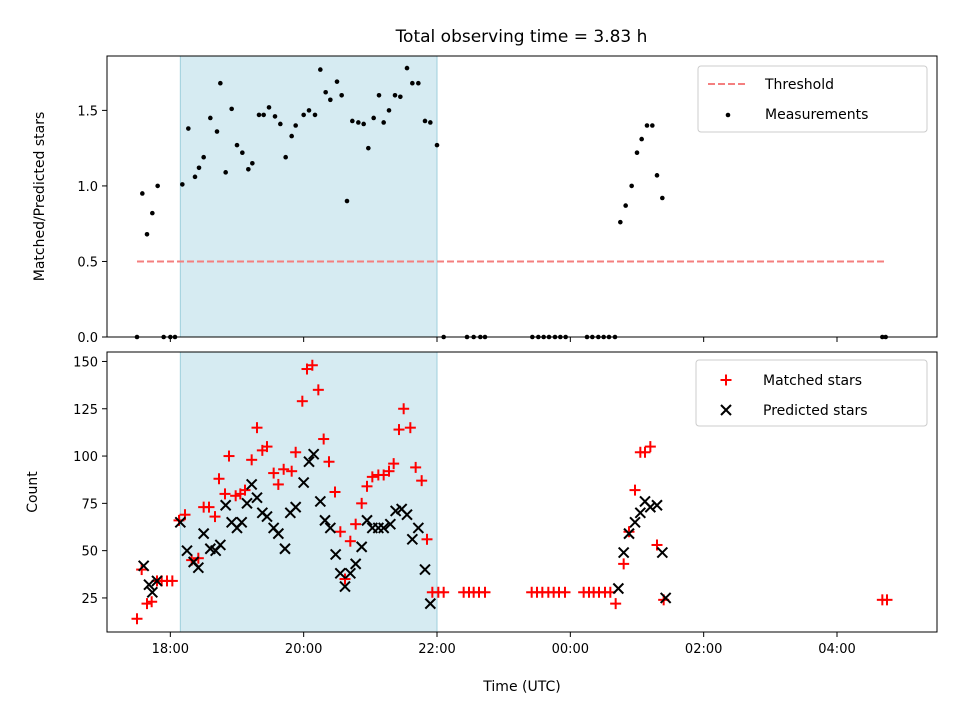 This screenshot has height=720, width=960. I want to click on legend-matched-swatch, so click(726, 380).